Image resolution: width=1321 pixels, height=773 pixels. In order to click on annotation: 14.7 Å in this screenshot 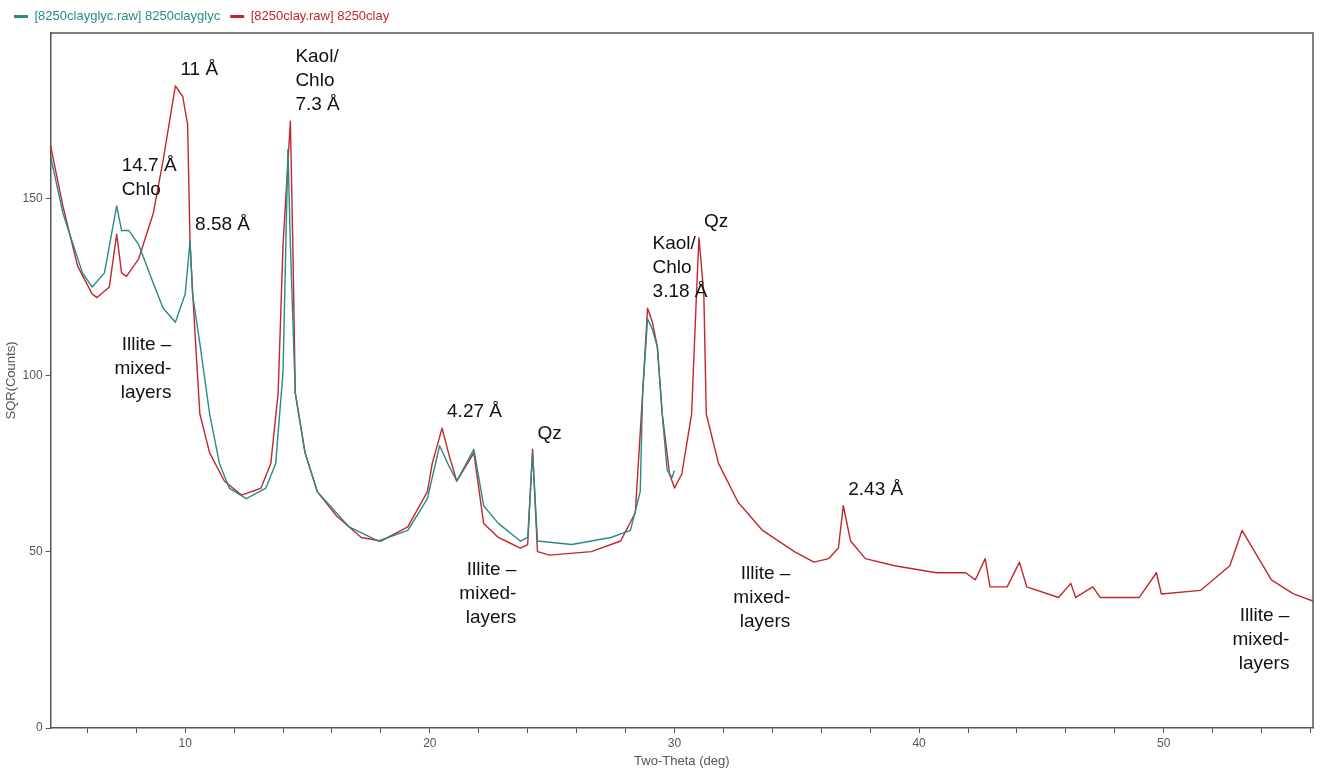, I will do `click(149, 165)`.